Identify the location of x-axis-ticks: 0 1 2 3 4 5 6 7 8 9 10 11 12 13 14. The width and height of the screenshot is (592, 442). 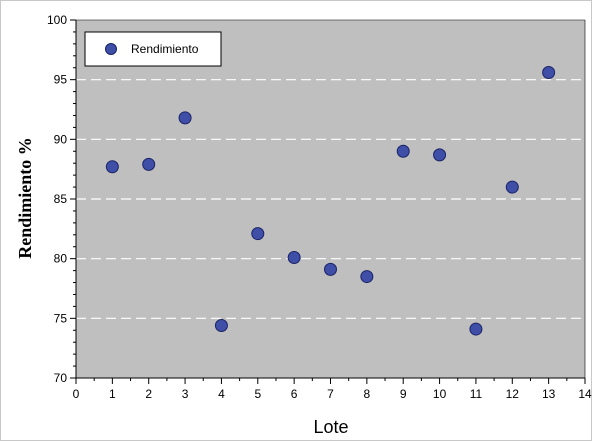
(332, 389).